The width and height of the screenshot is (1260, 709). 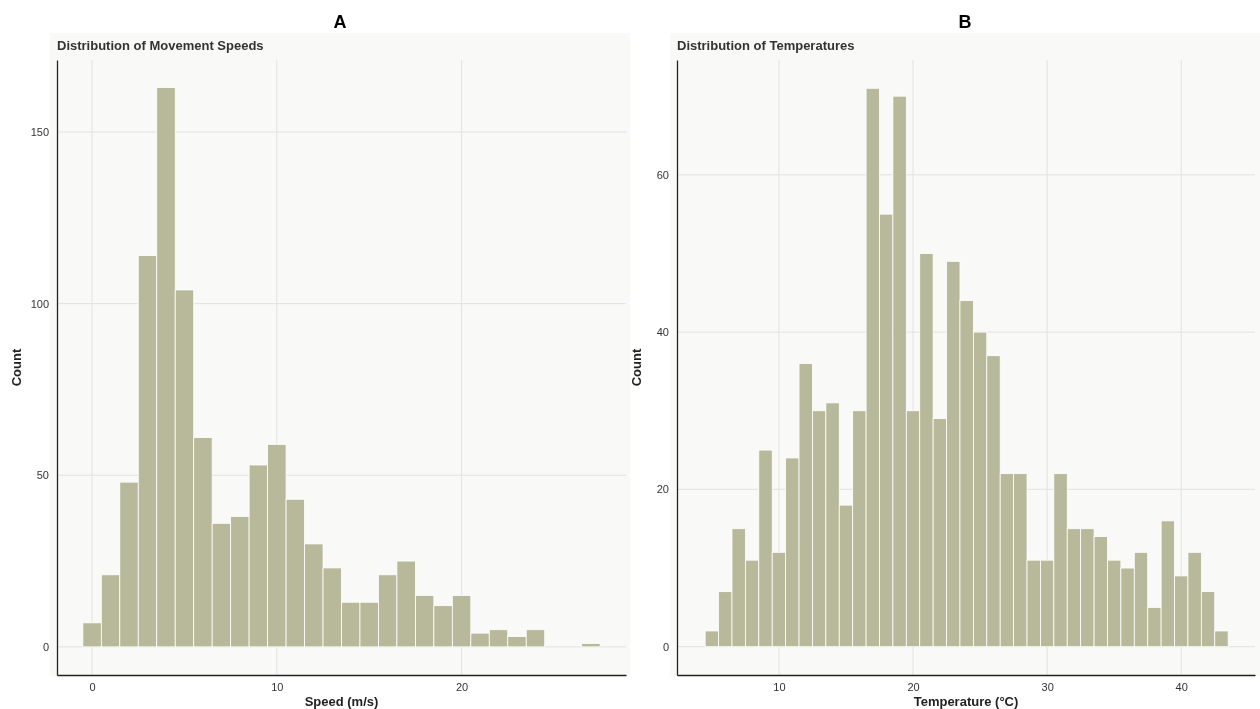 I want to click on chart-subtitle: Distribution of Movement Speeds, so click(x=160, y=45).